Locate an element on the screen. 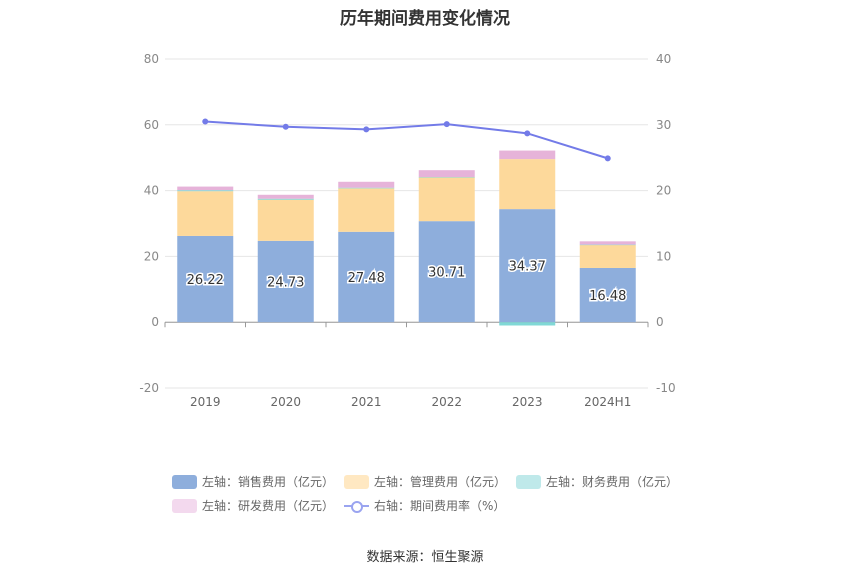  left-axis-tick-label: -20 is located at coordinates (149, 388).